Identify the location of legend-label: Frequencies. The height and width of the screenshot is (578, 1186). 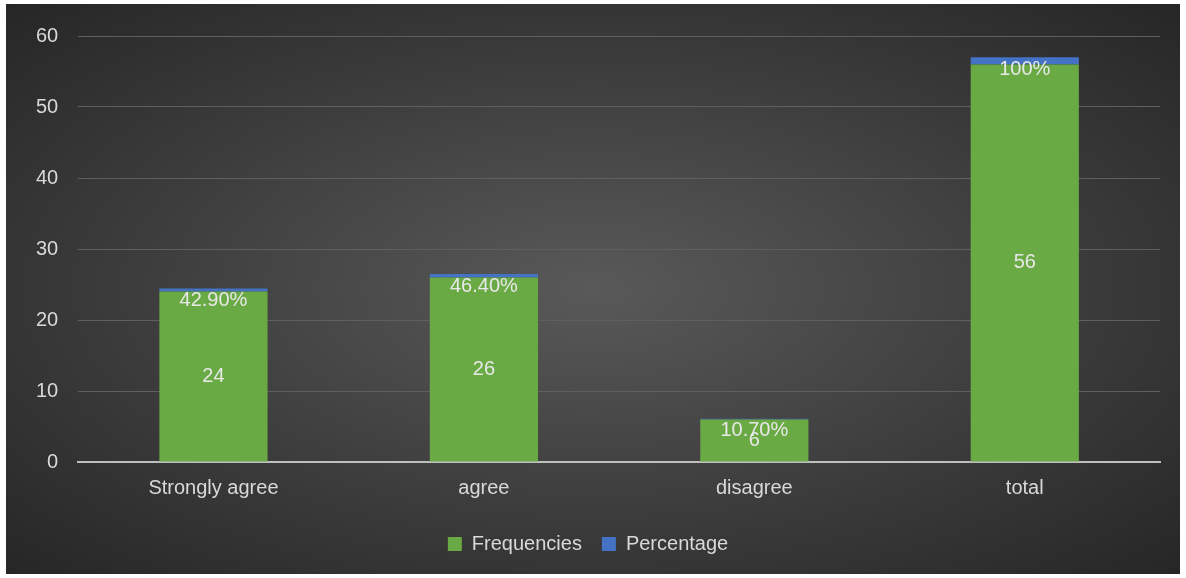
(526, 542).